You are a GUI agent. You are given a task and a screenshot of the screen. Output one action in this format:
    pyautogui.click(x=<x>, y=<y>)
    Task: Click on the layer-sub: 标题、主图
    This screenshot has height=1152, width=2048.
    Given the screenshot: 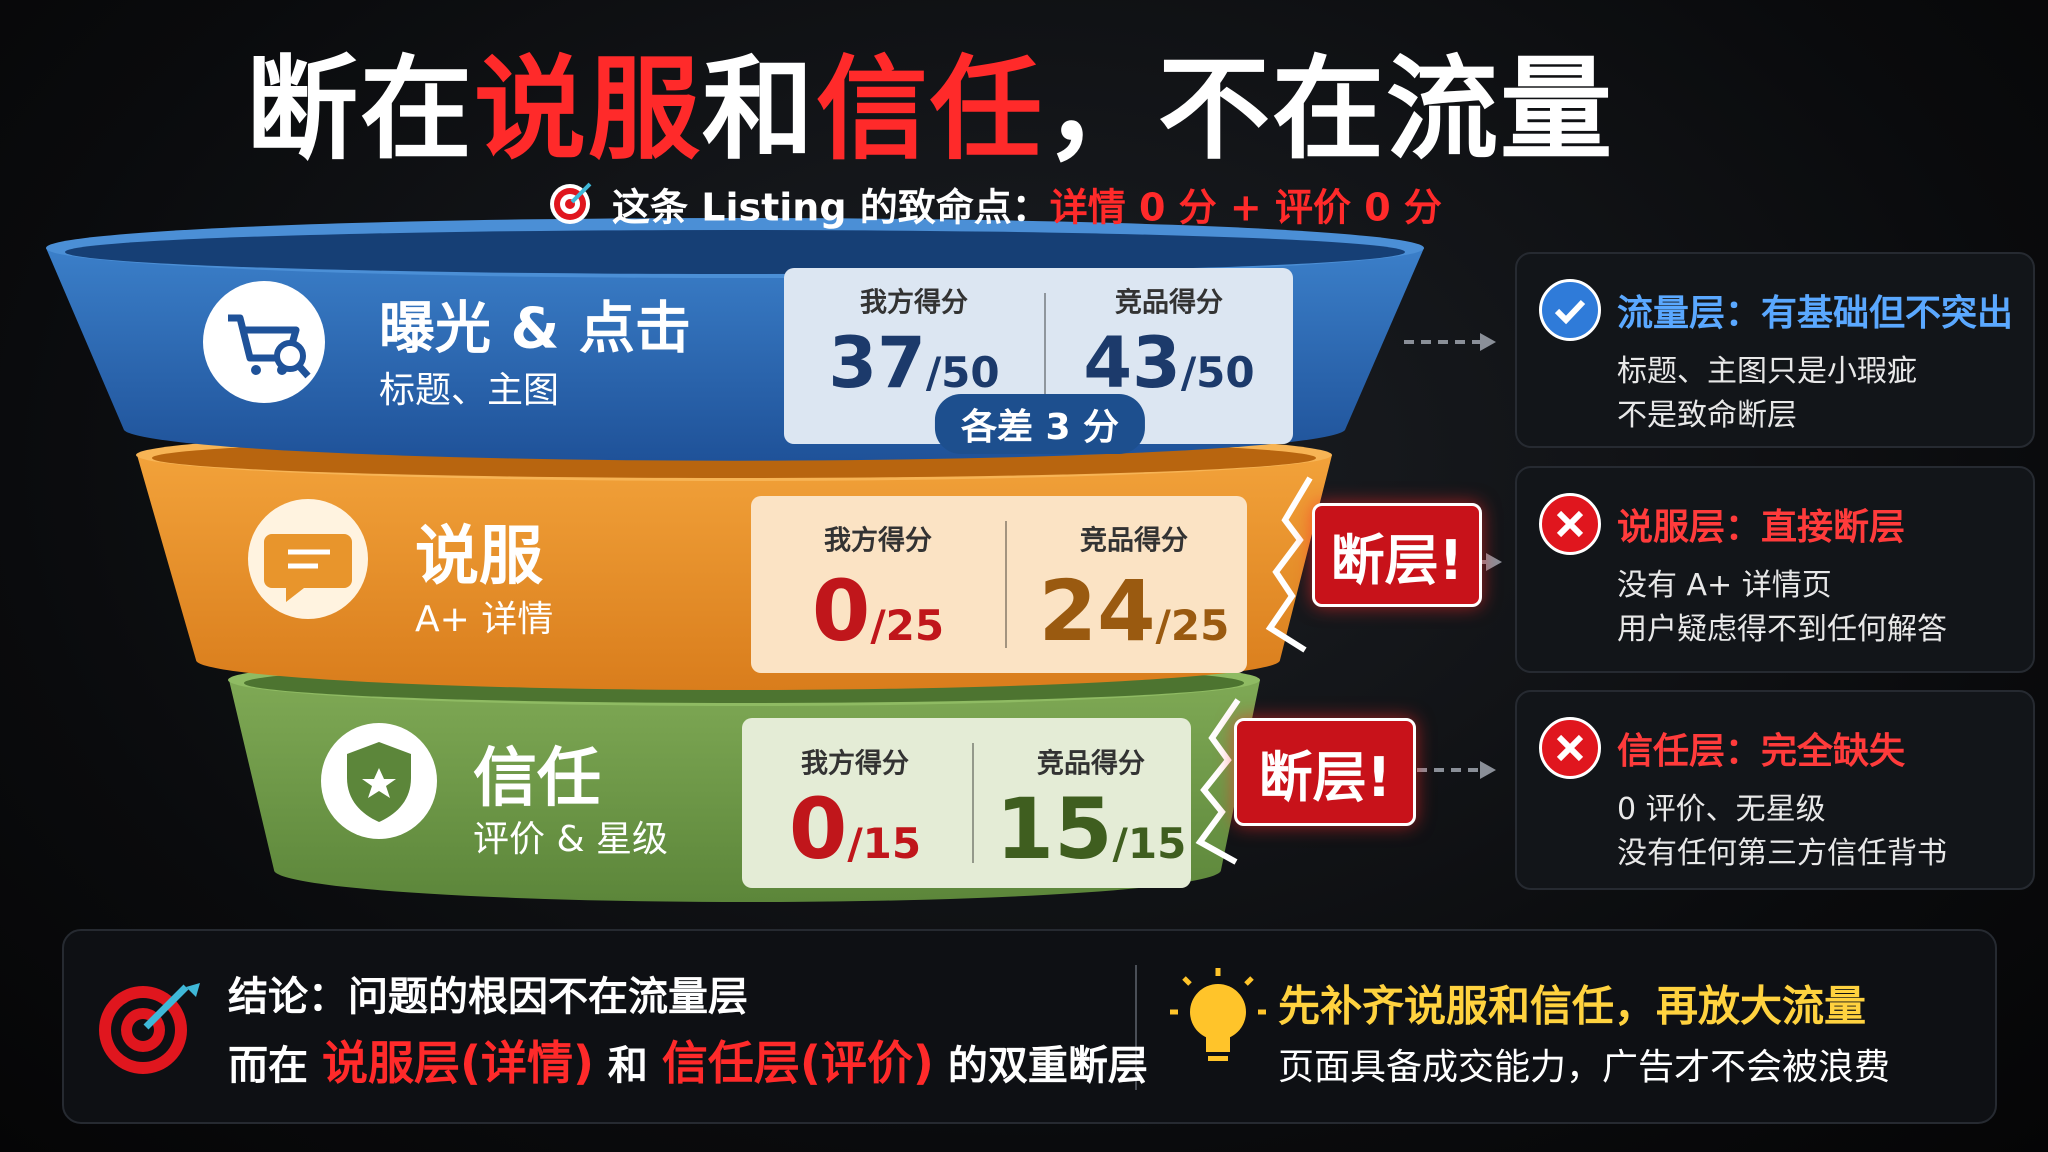 What is the action you would take?
    pyautogui.click(x=469, y=390)
    